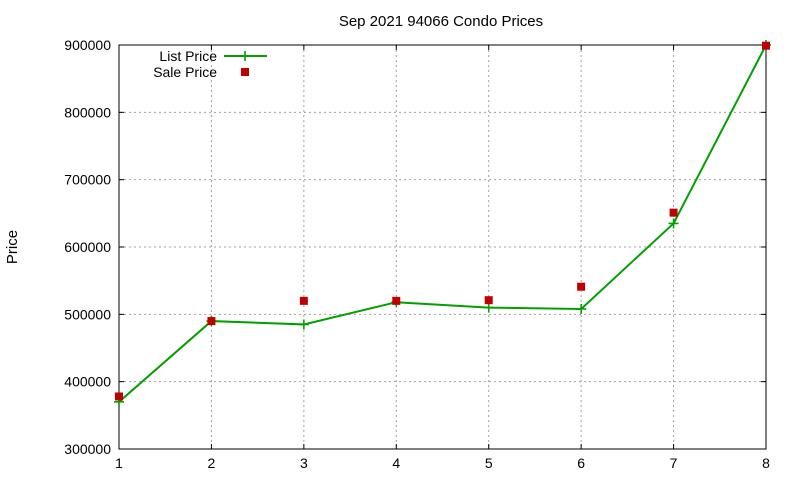  Describe the element at coordinates (87, 247) in the screenshot. I see `y-tick-label: 600000` at that location.